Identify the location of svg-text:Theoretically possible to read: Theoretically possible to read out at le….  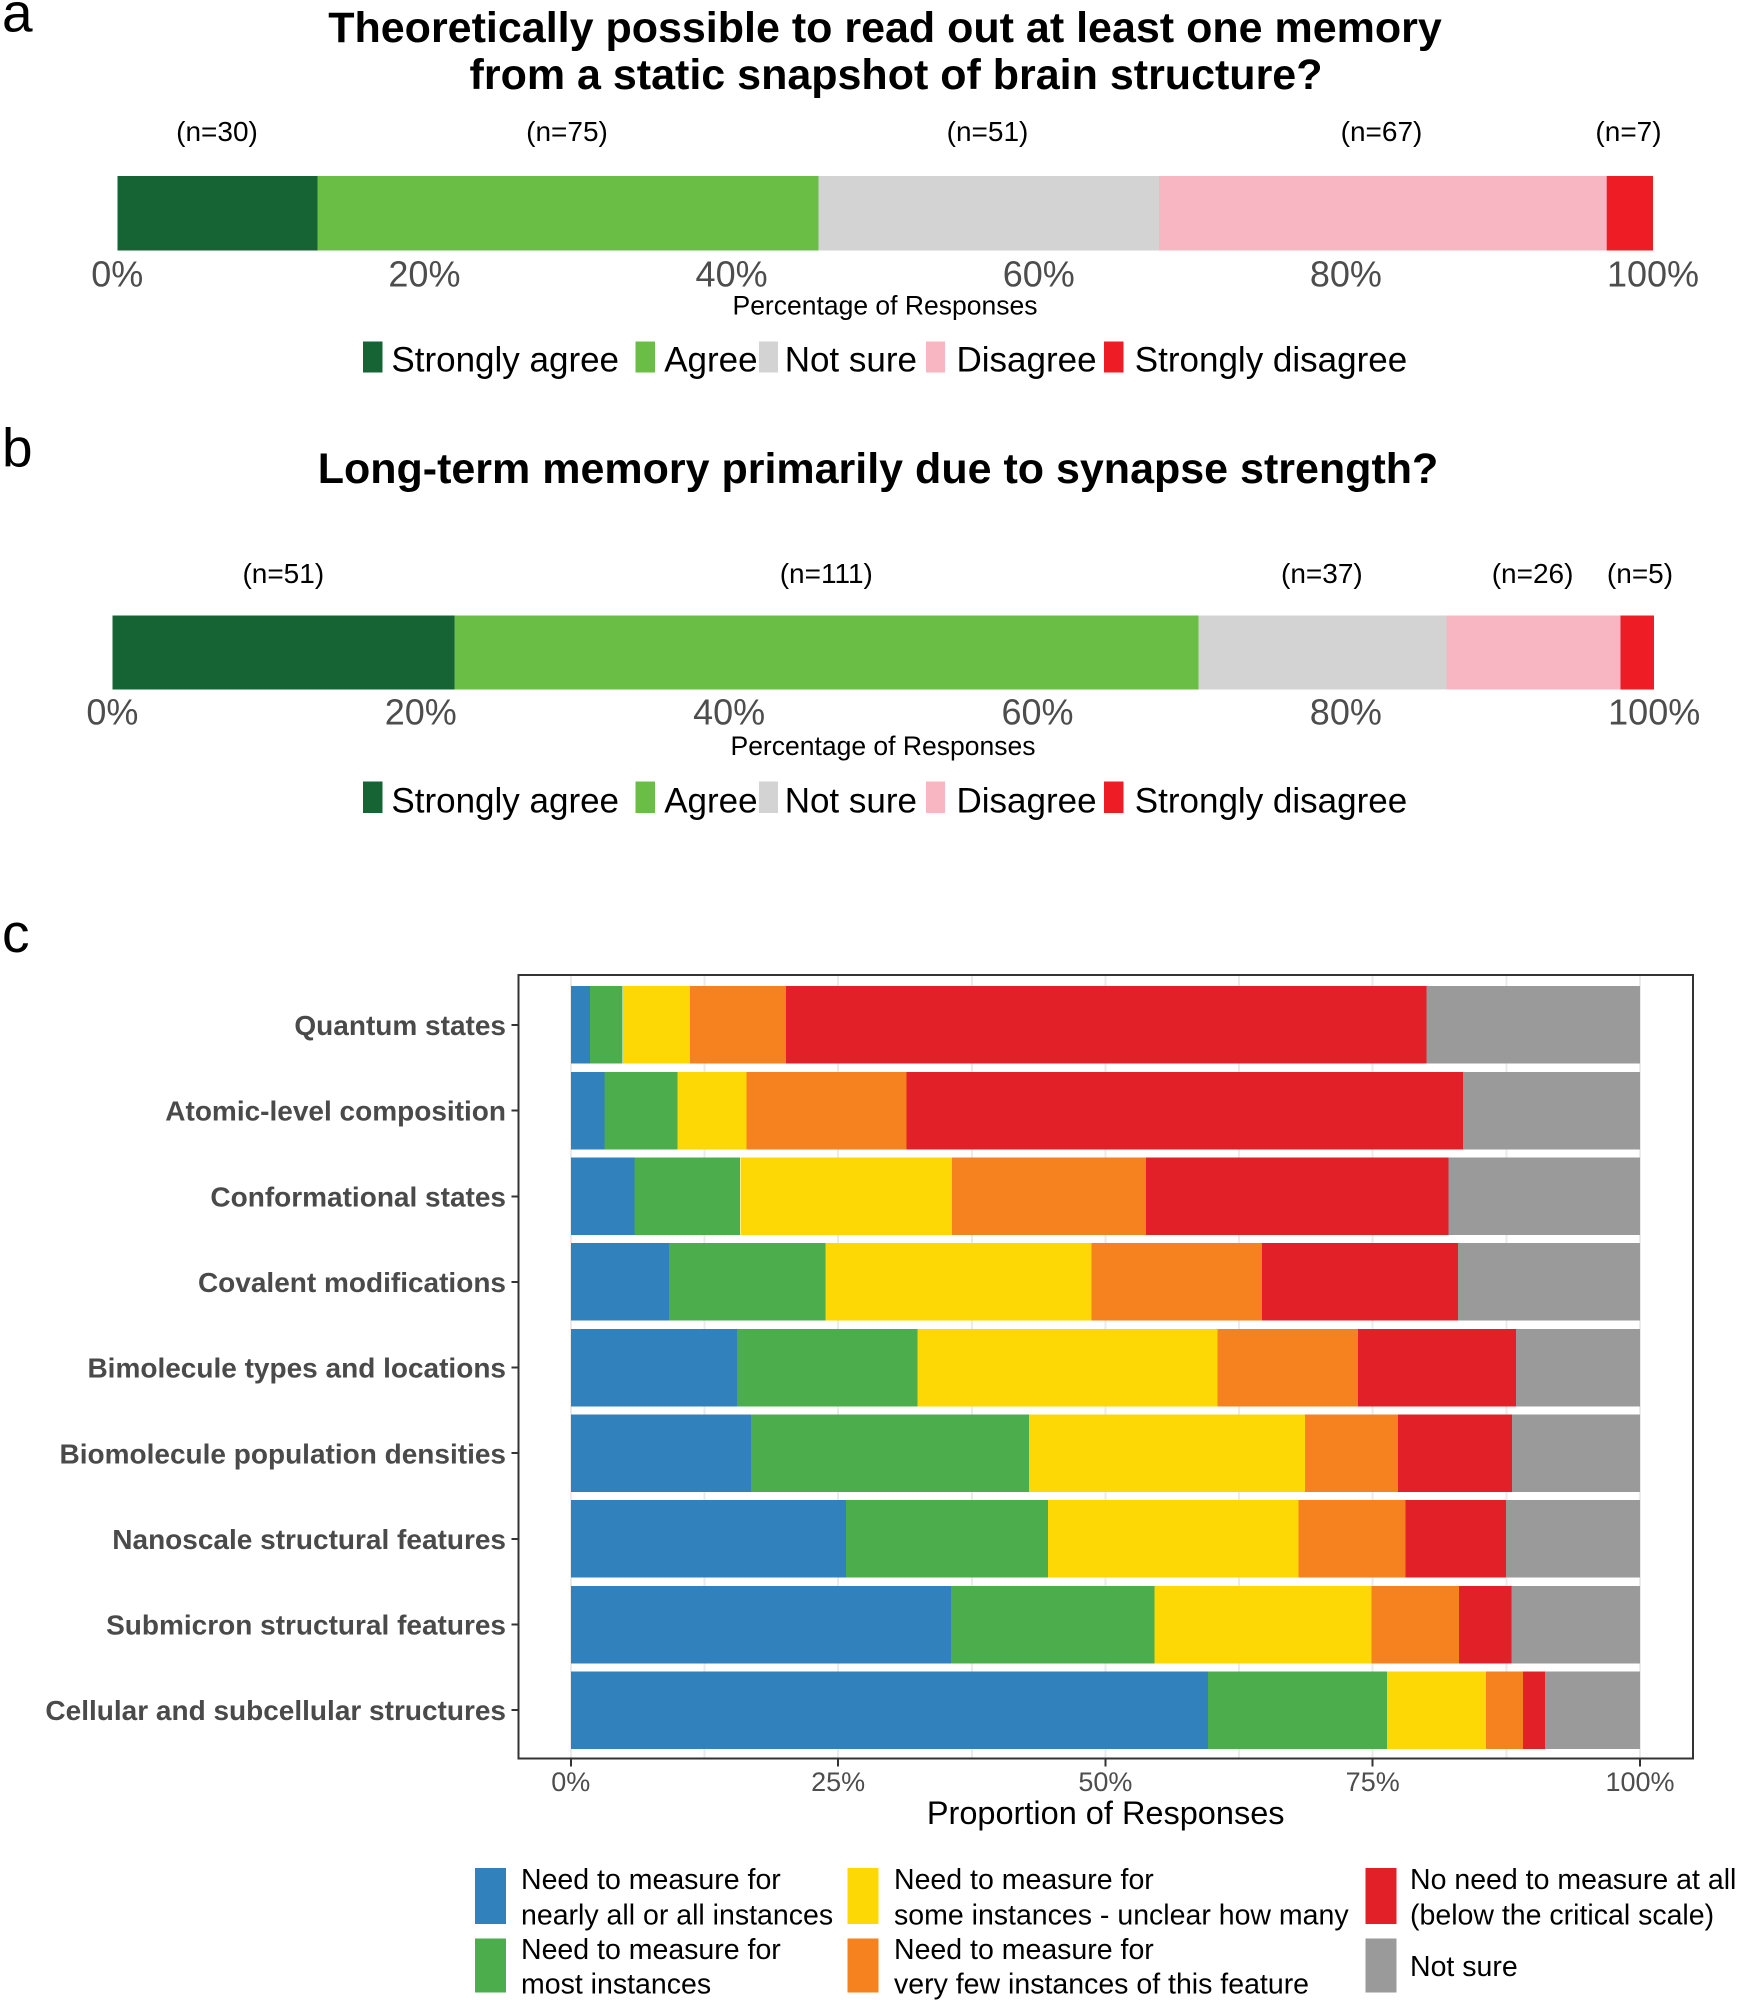
(885, 28).